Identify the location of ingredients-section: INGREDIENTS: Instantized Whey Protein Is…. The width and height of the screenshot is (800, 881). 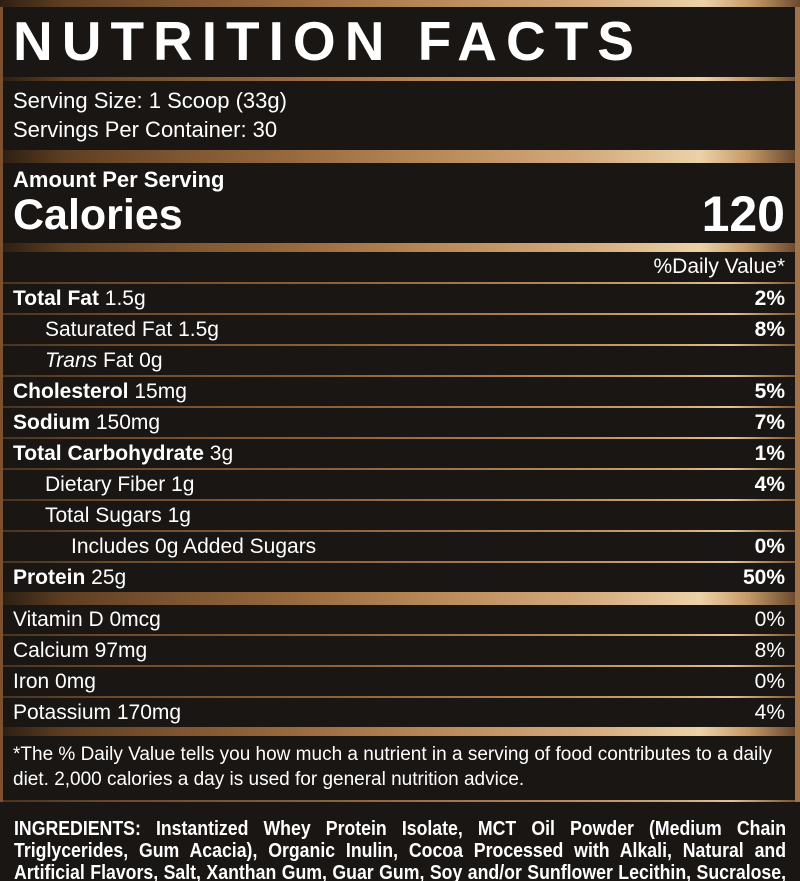
(400, 841).